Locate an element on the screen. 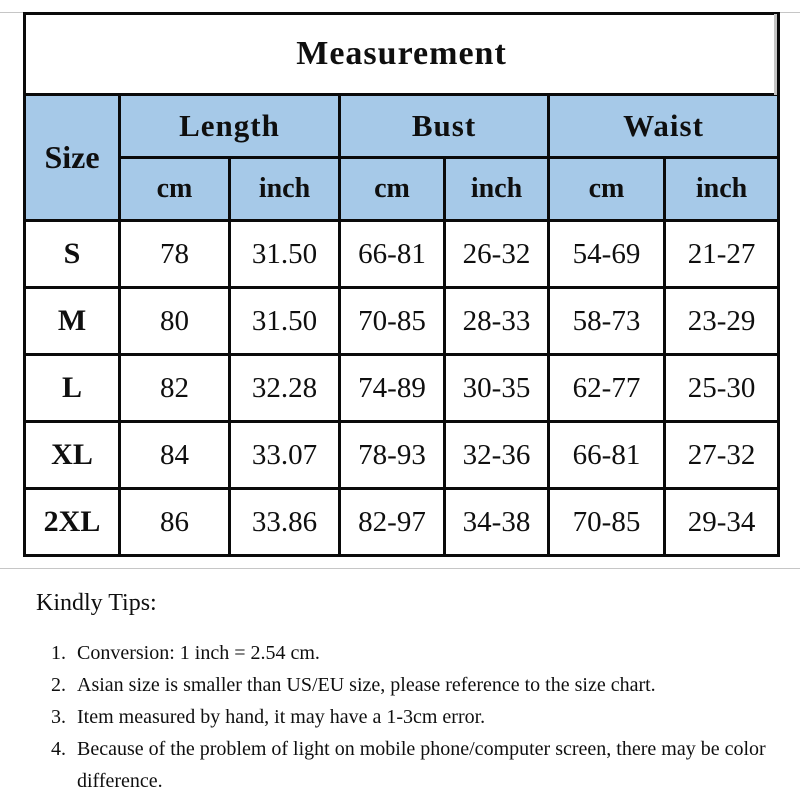 The height and width of the screenshot is (800, 800). title-row: Measurement is located at coordinates (401, 54).